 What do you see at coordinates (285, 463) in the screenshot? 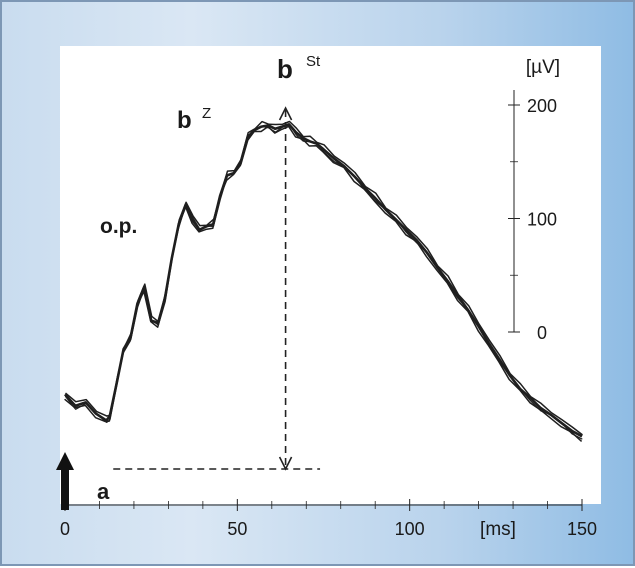
I see `b-st-arrowhead-down` at bounding box center [285, 463].